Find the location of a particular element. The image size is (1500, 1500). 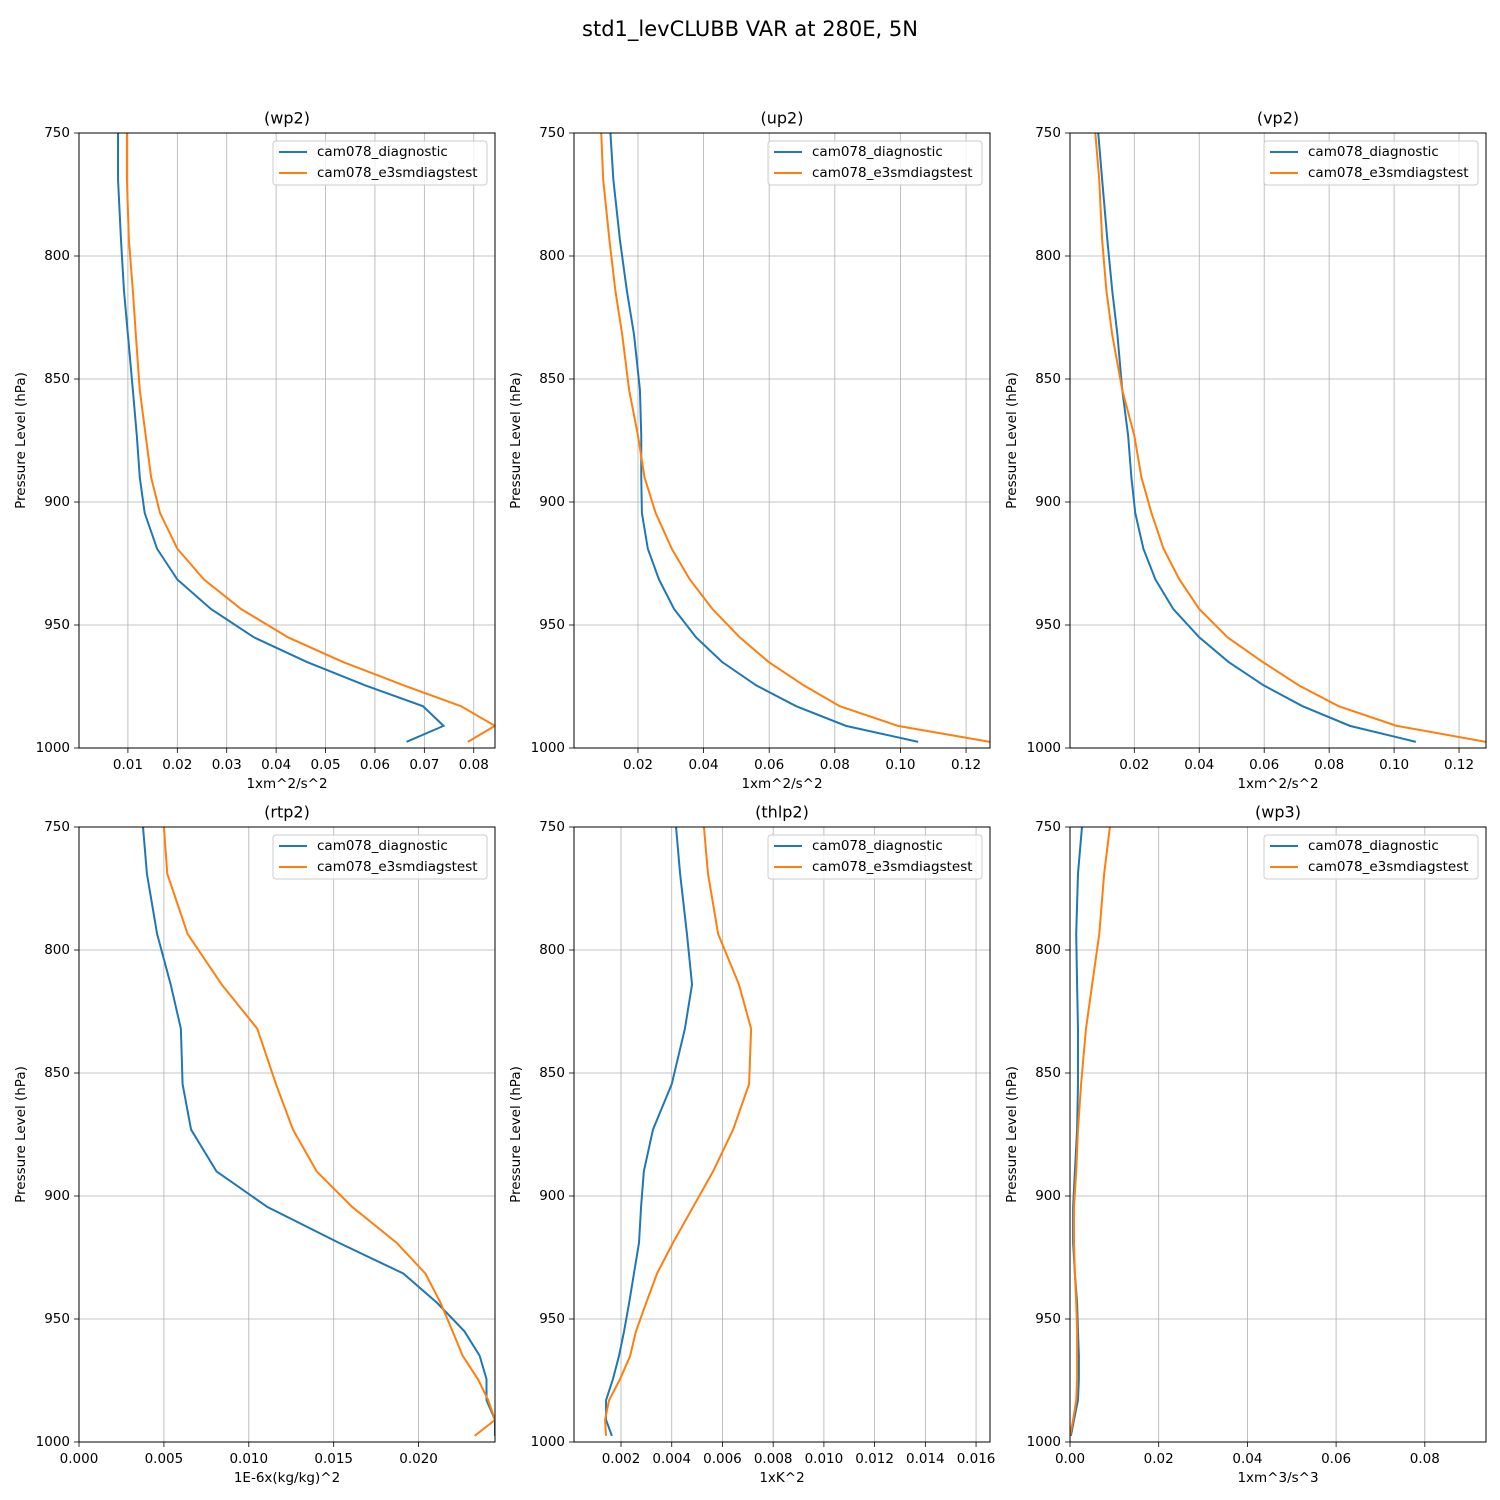

x-tick-label: 0.010 is located at coordinates (248, 1459).